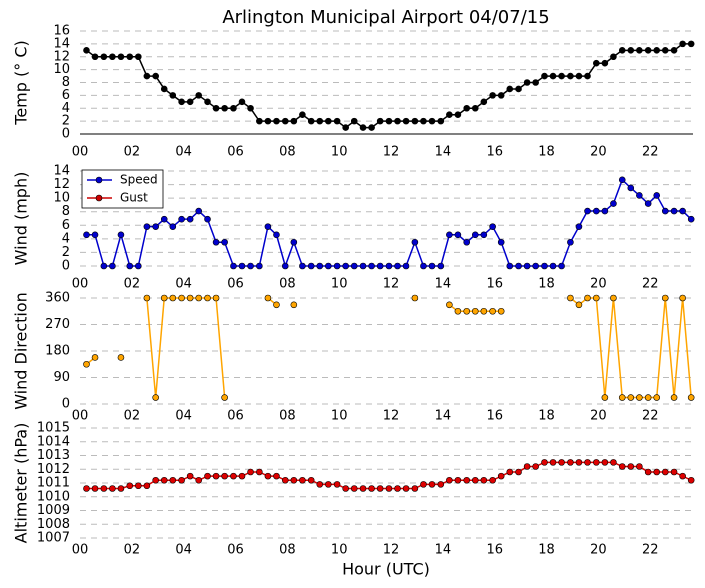 The height and width of the screenshot is (588, 705). I want to click on y-tick-label: 1012, so click(53, 469).